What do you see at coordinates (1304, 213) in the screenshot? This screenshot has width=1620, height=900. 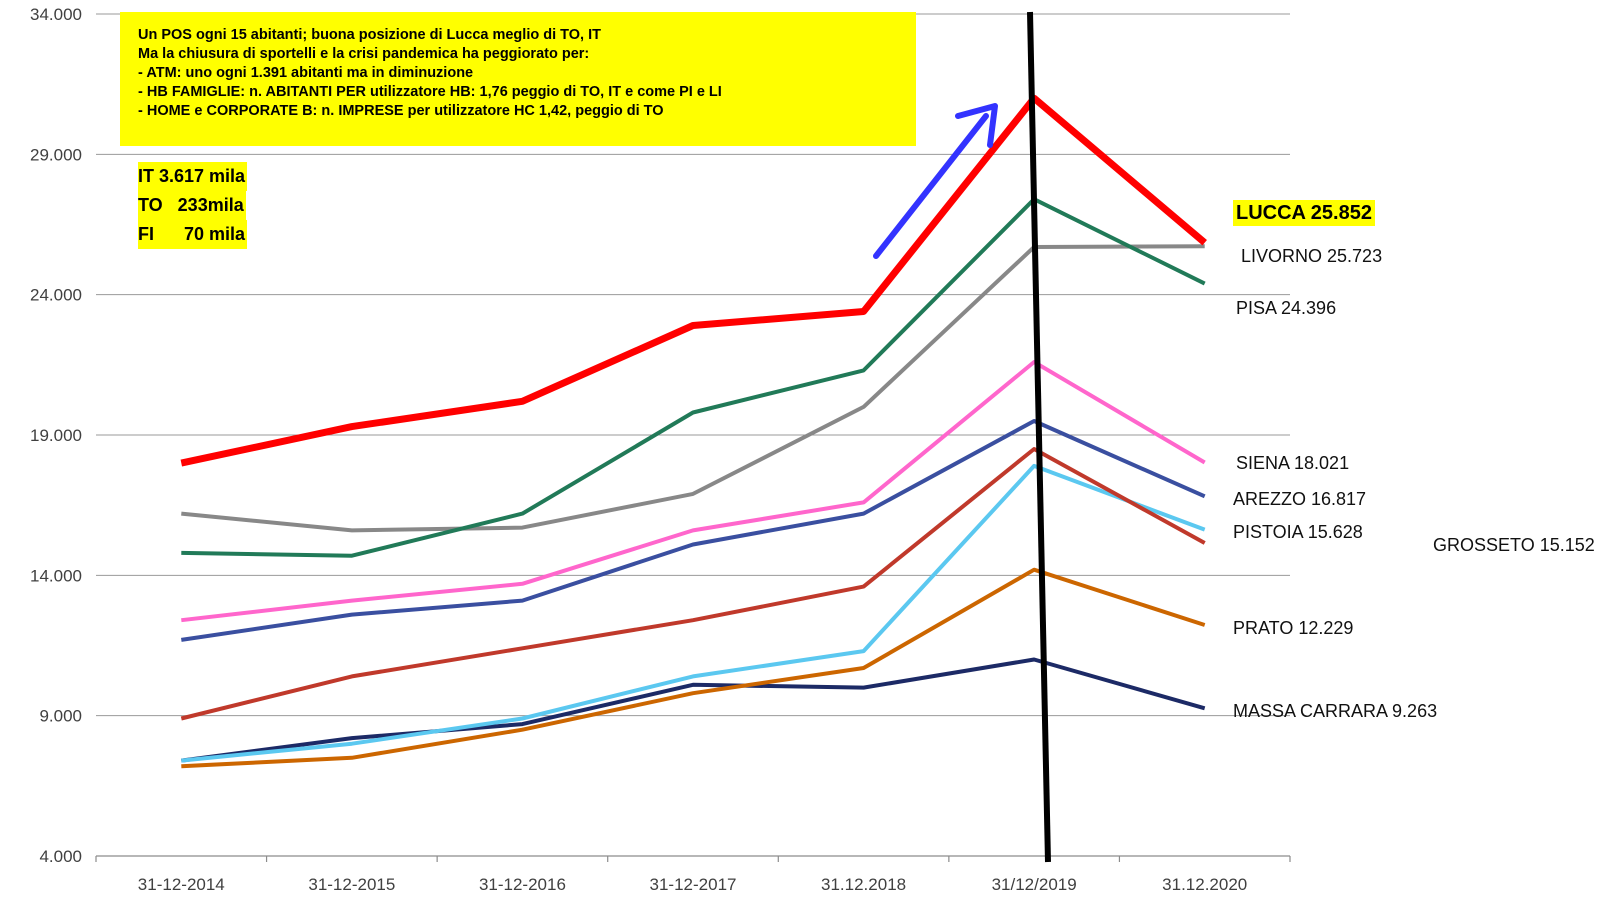 I see `label-lucca: LUCCA 25.852` at bounding box center [1304, 213].